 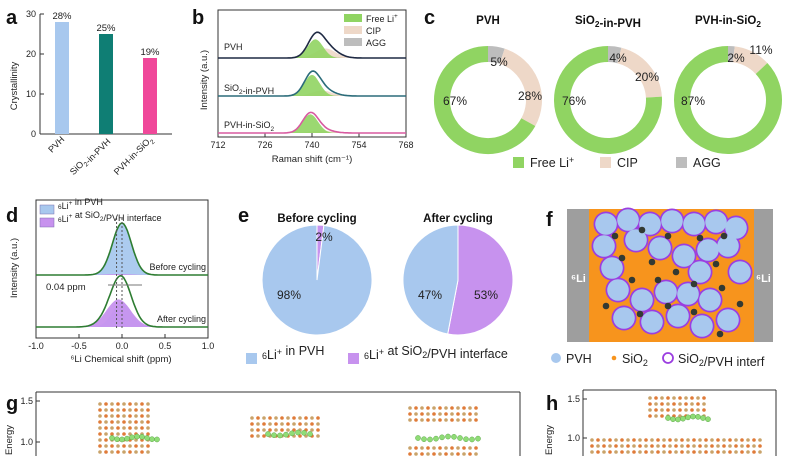 What do you see at coordinates (47, 209) in the screenshot?
I see `panel-d-legend-swatch` at bounding box center [47, 209].